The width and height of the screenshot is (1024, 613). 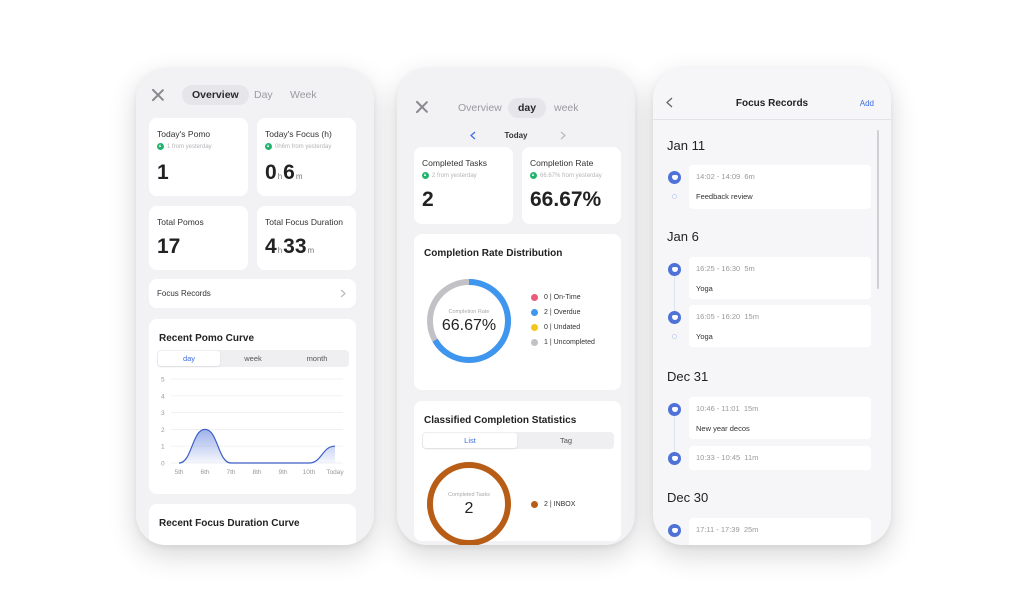 I want to click on timeline-line, so click(x=674, y=434).